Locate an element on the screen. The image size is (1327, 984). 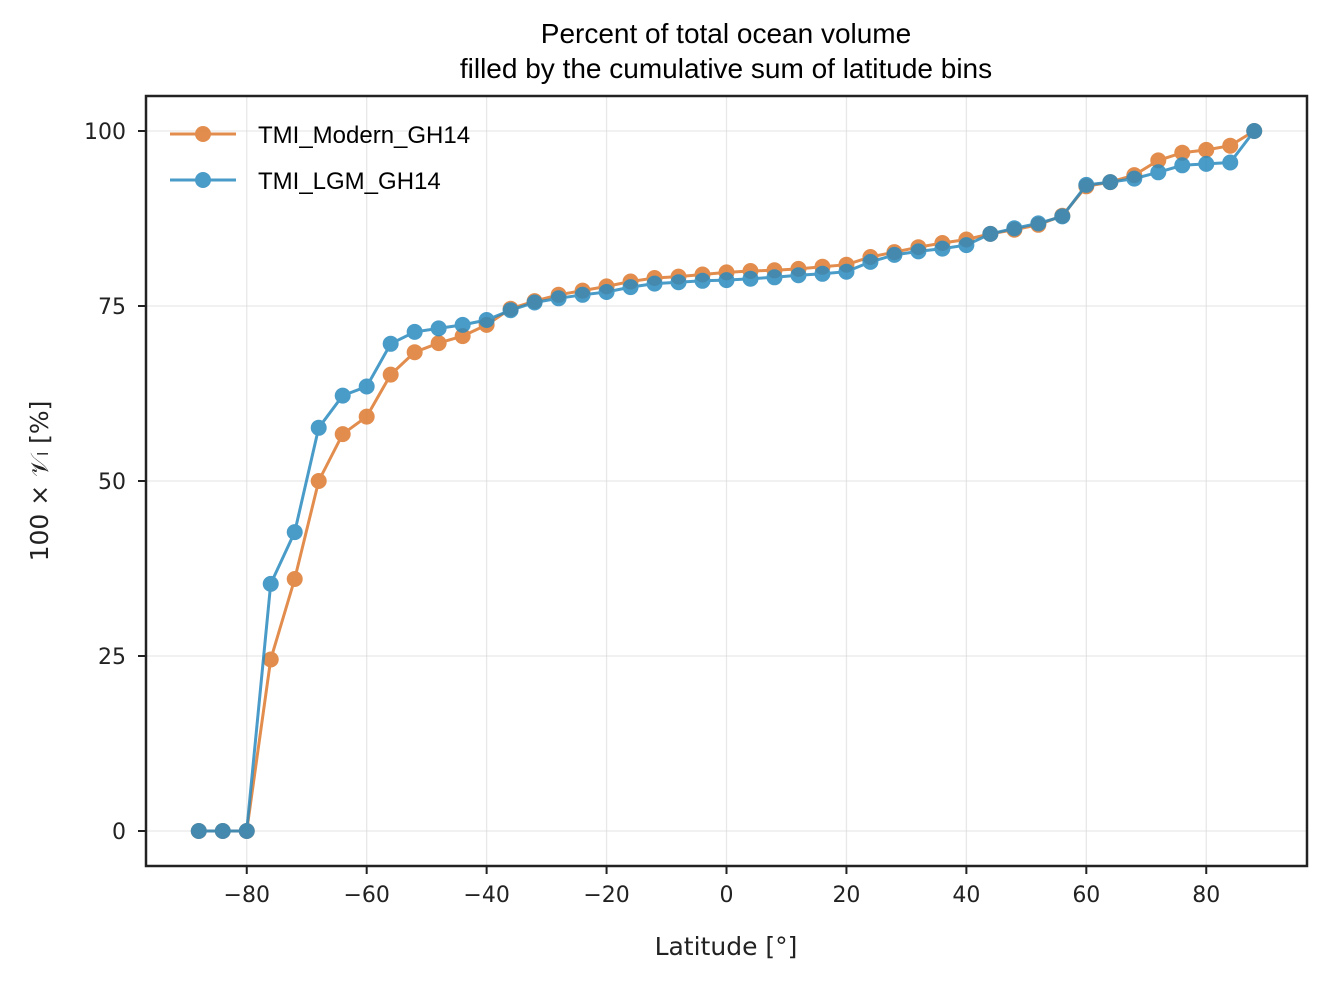
y-axis: 0 25 50 75 100 is located at coordinates (115, 482).